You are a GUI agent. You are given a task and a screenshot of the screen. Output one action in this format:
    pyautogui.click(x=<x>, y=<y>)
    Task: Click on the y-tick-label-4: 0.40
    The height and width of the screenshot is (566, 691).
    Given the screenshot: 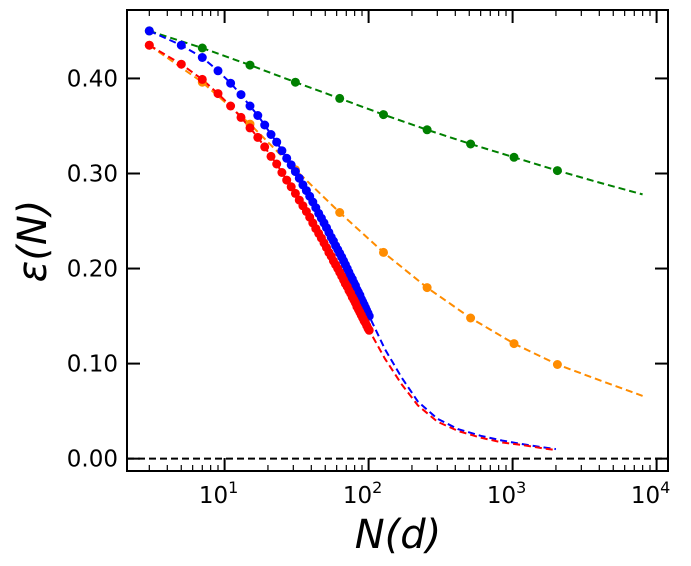 What is the action you would take?
    pyautogui.click(x=92, y=79)
    